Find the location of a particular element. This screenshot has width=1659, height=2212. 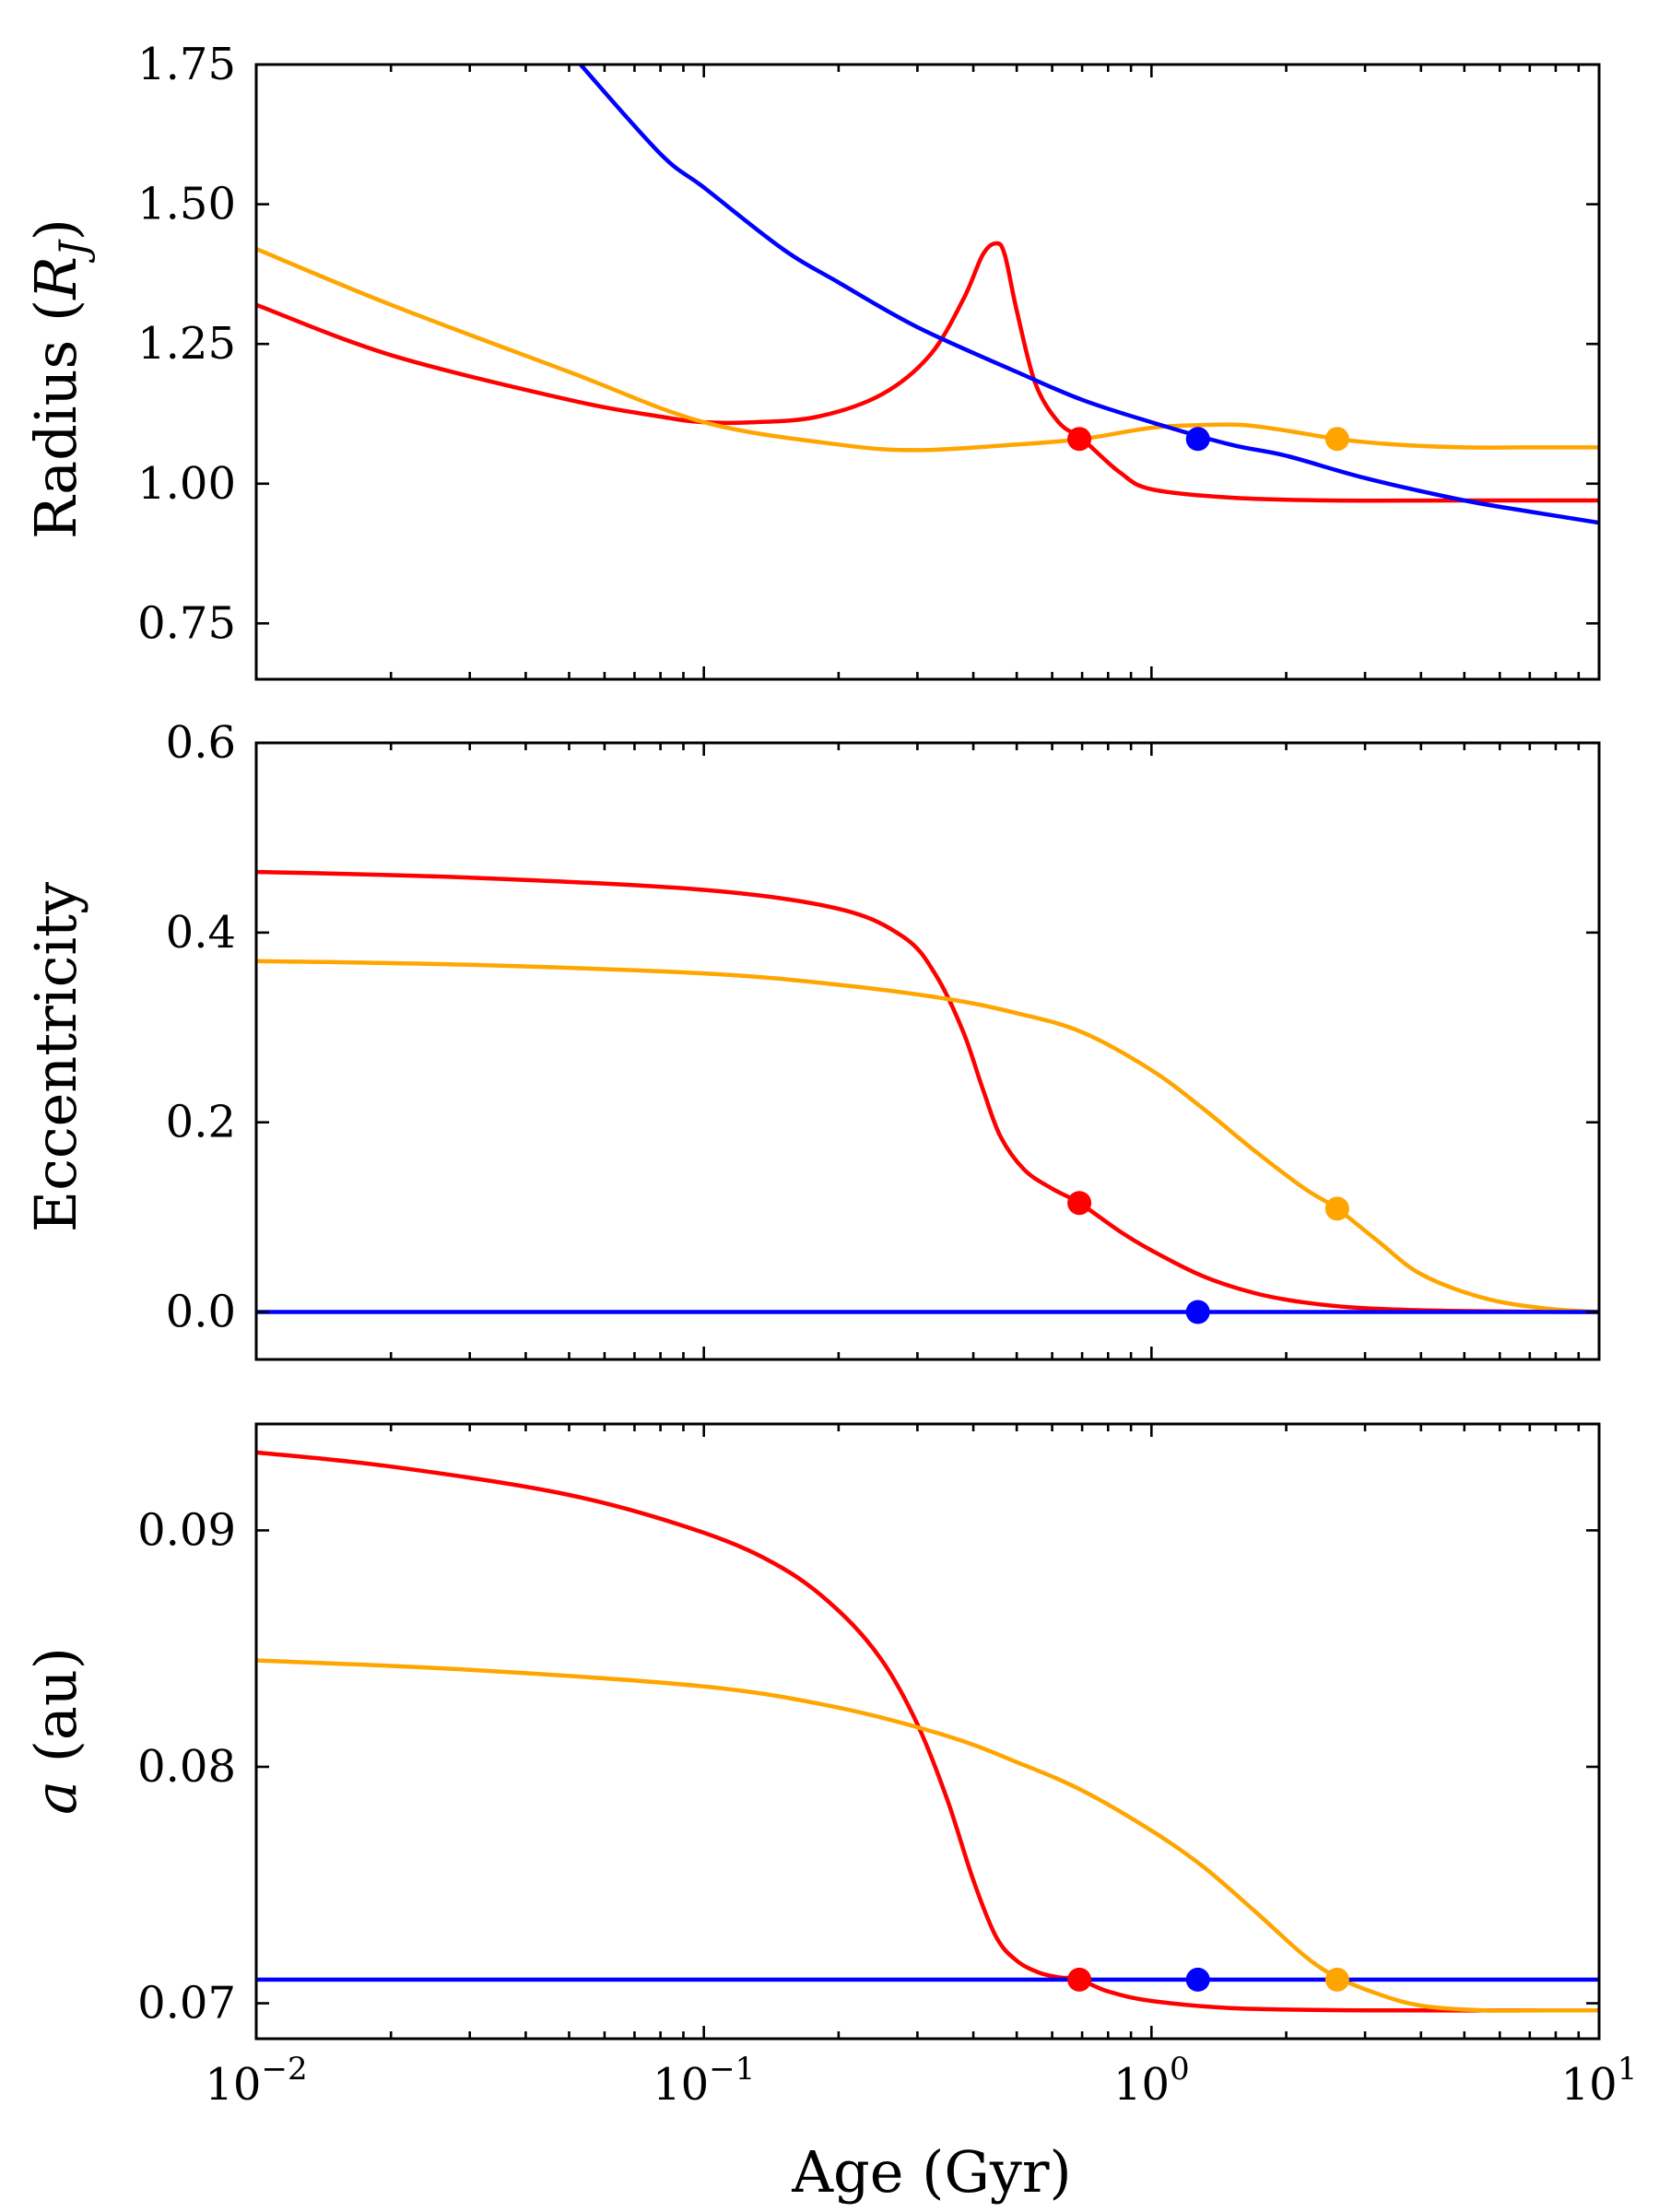

radius-blue-line is located at coordinates (1088, 295).